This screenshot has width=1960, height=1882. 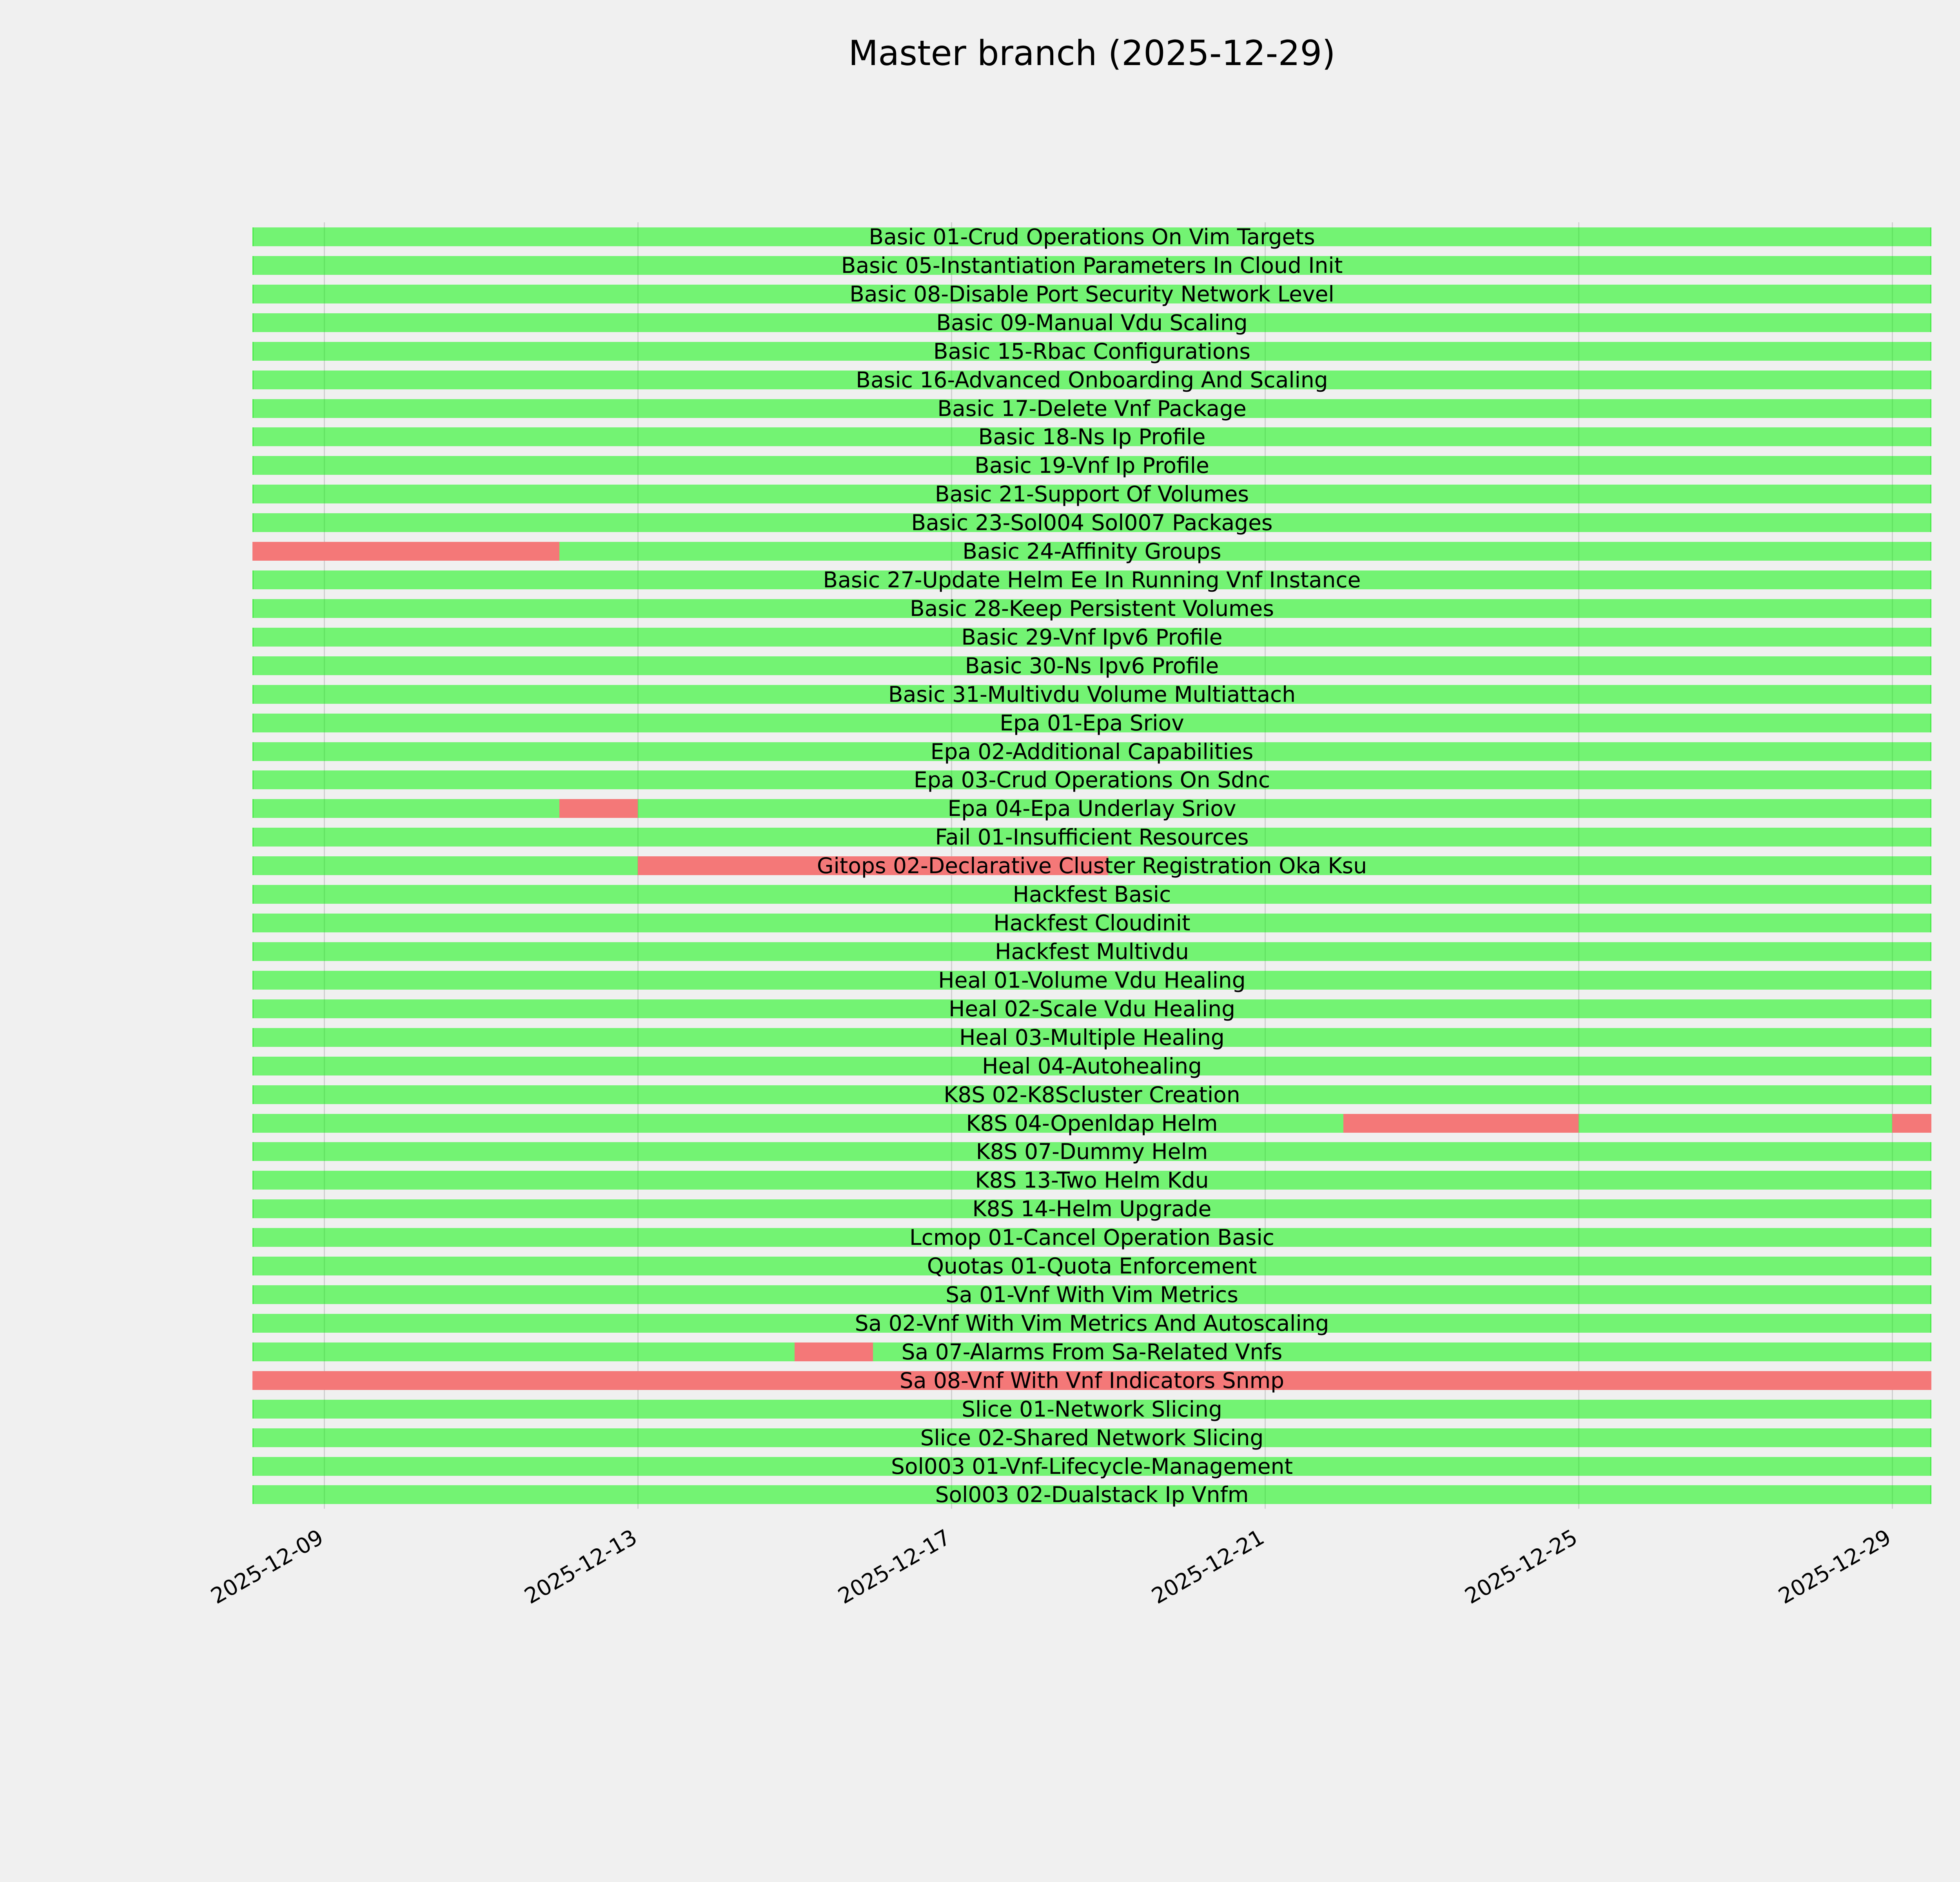 I want to click on chart-row: Basic 01-Crud Operations On Vim Targets, so click(x=1091, y=236).